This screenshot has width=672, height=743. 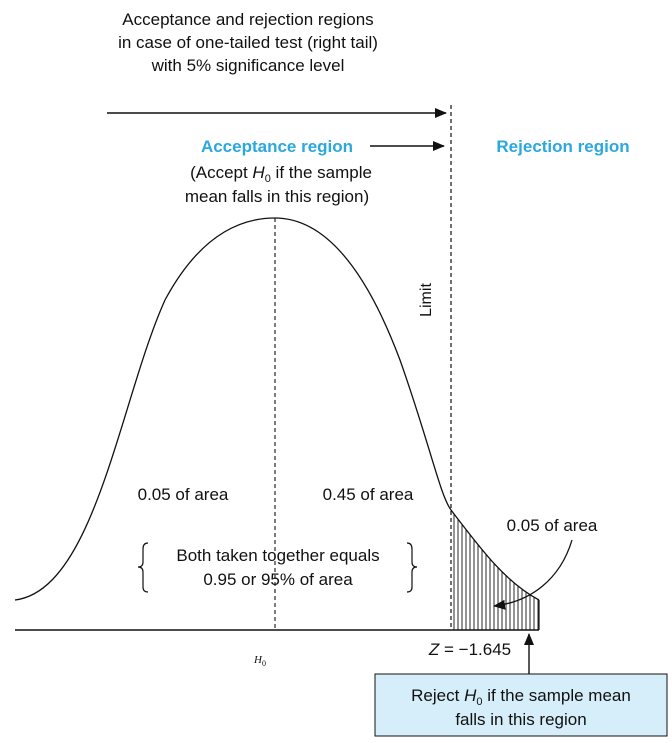 I want to click on acceptance-region-label: Acceptance region, so click(x=277, y=146).